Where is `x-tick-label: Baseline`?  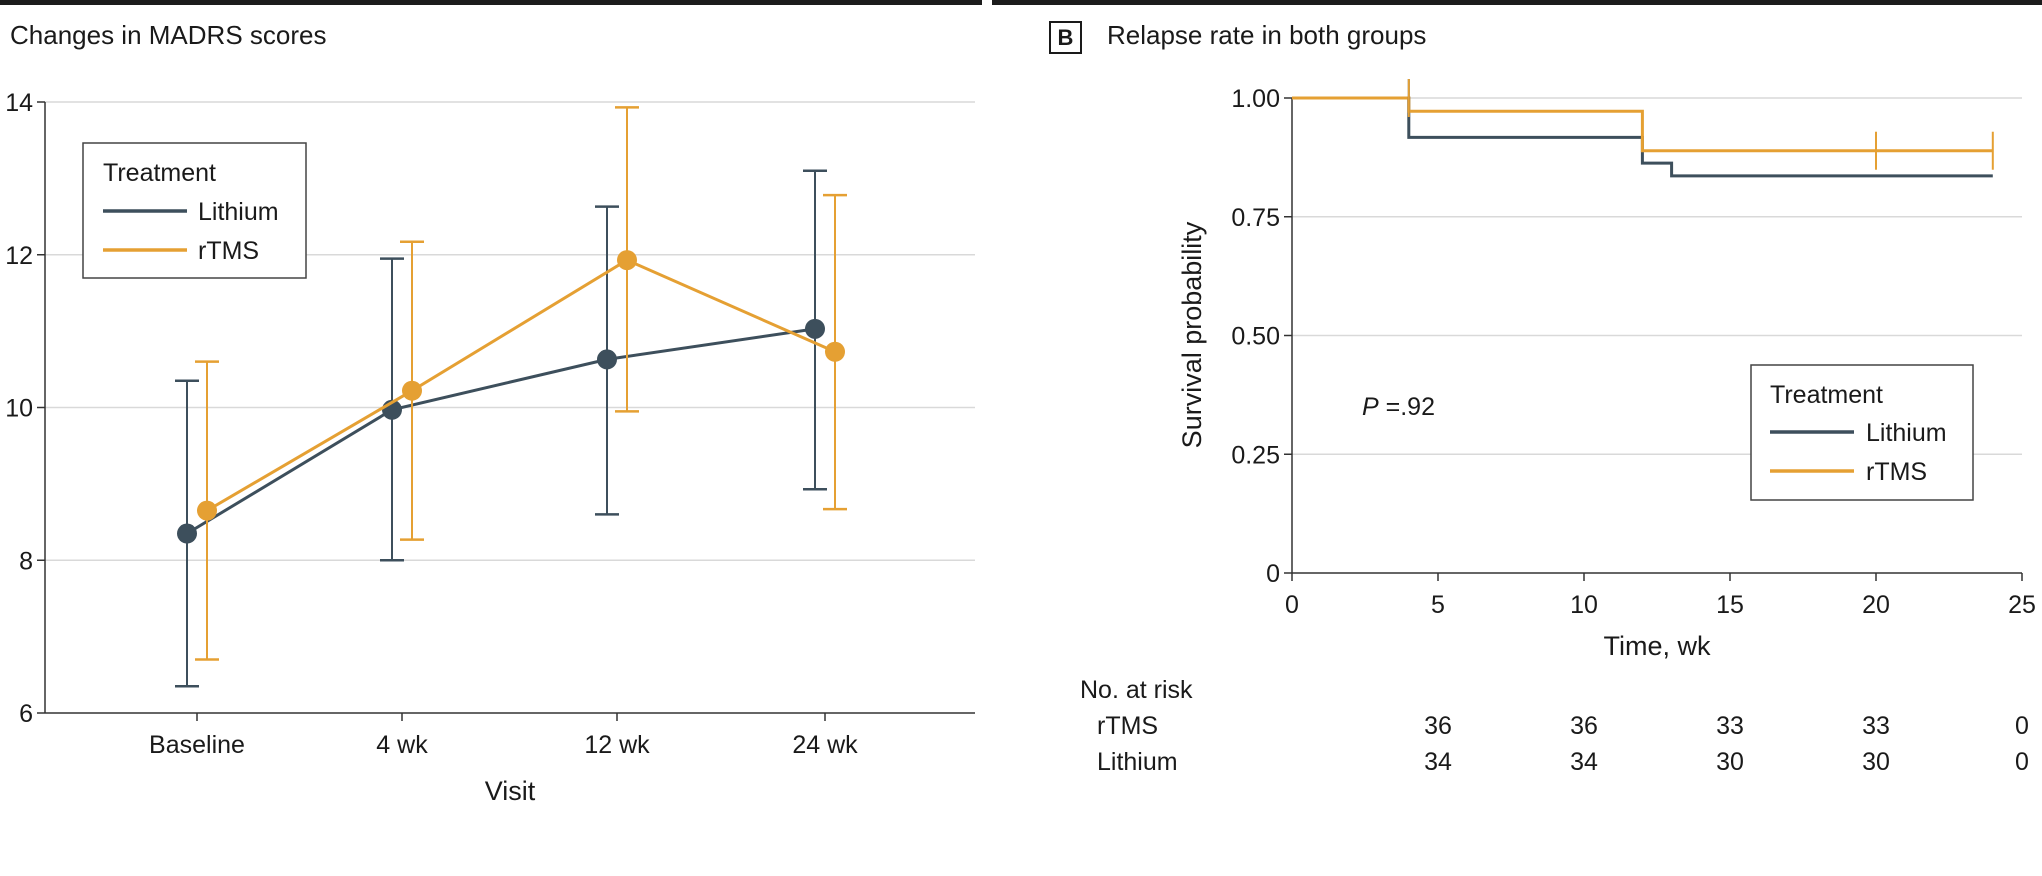 x-tick-label: Baseline is located at coordinates (197, 745).